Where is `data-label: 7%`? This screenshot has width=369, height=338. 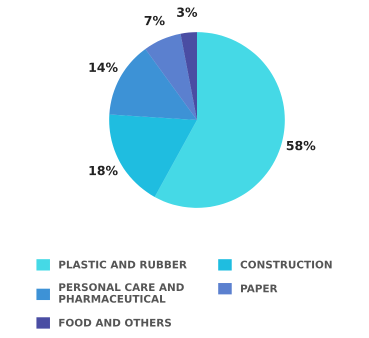
data-label: 7% is located at coordinates (154, 21).